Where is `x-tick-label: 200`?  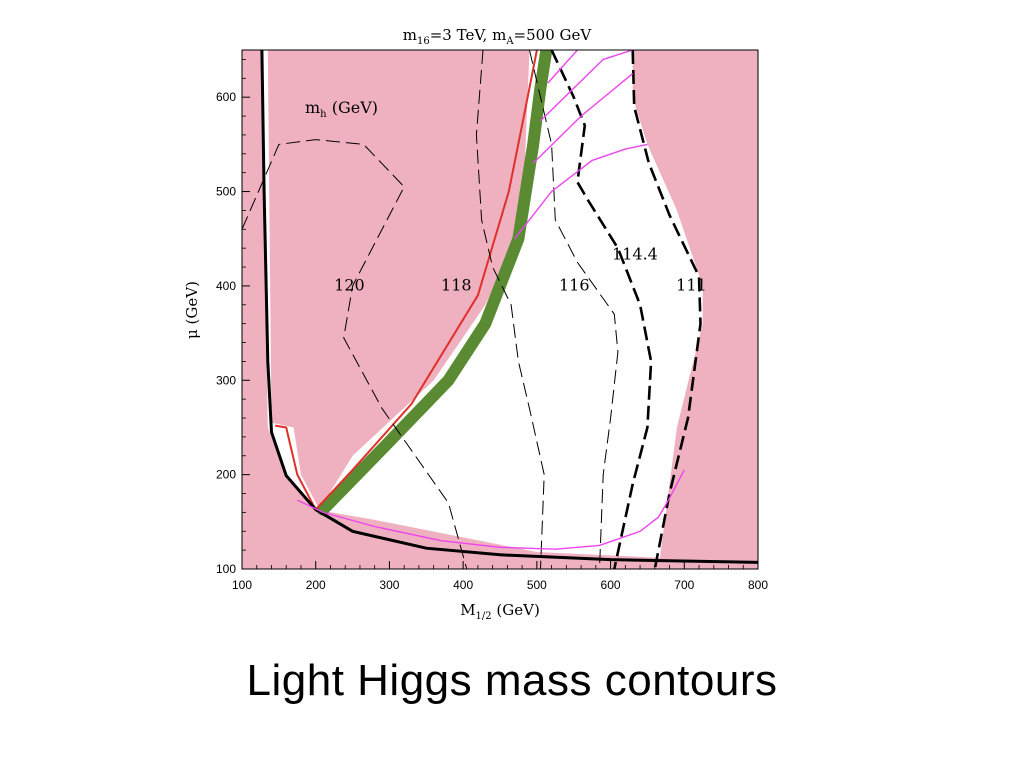
x-tick-label: 200 is located at coordinates (316, 585).